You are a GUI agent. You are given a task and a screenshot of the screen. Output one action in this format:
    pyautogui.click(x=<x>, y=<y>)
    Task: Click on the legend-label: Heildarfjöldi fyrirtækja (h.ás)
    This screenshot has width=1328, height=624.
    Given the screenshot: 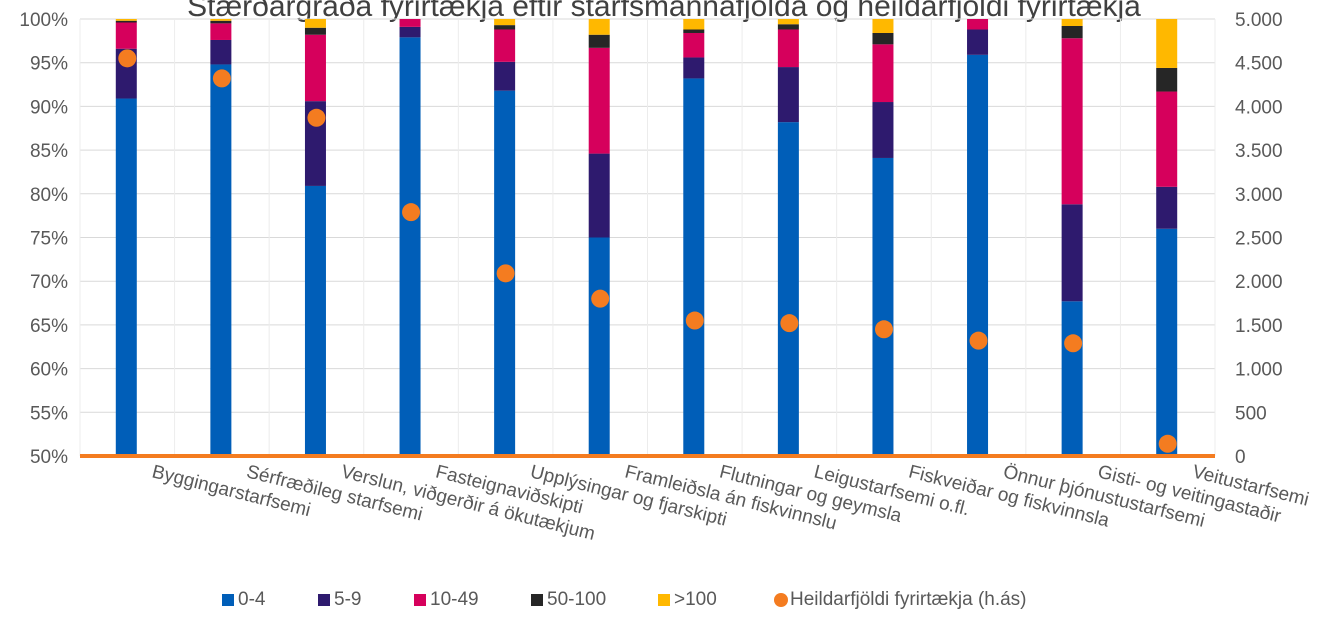 What is the action you would take?
    pyautogui.click(x=908, y=599)
    